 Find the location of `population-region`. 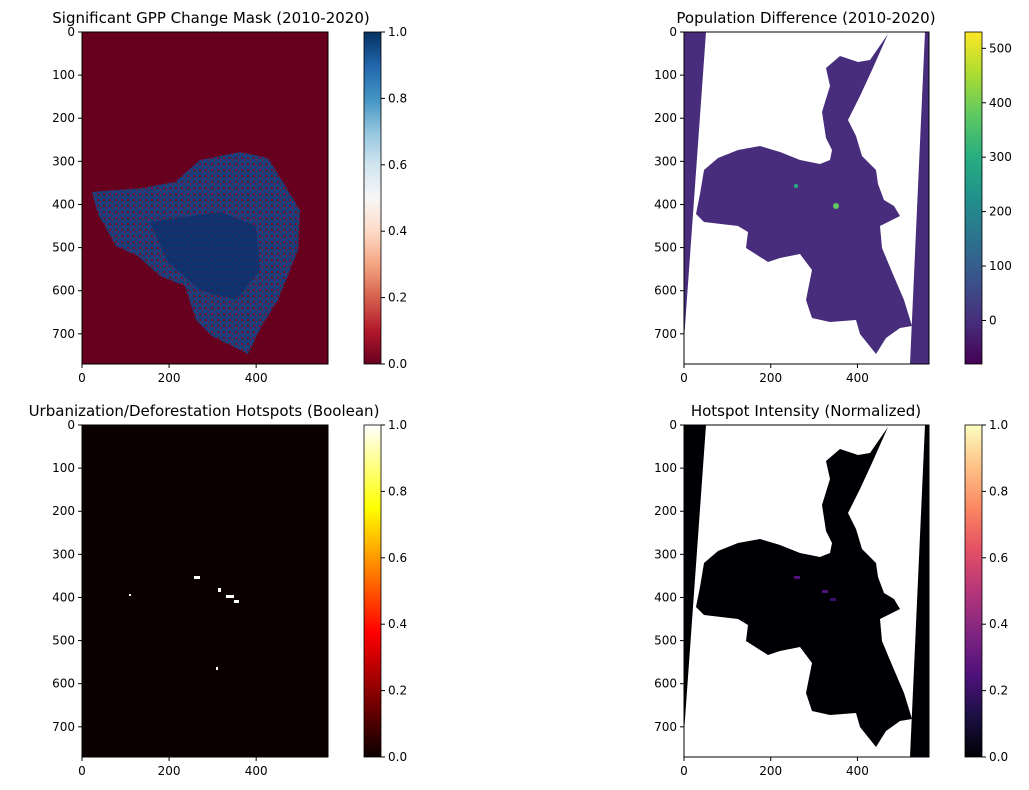

population-region is located at coordinates (804, 194).